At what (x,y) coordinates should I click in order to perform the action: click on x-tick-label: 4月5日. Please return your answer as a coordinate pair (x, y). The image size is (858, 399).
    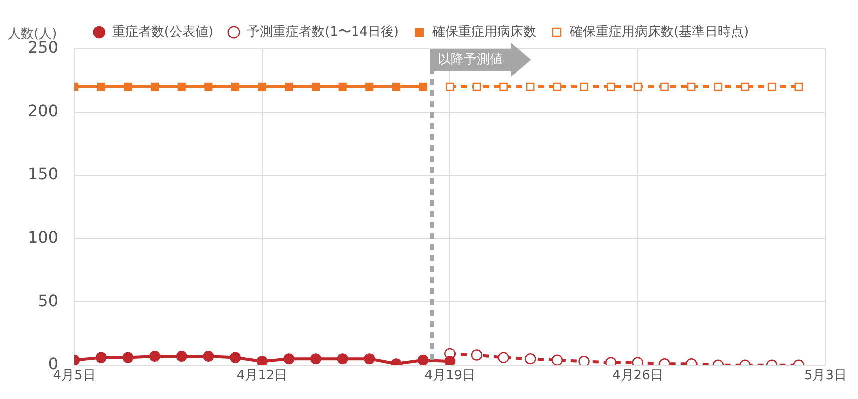
    Looking at the image, I should click on (74, 376).